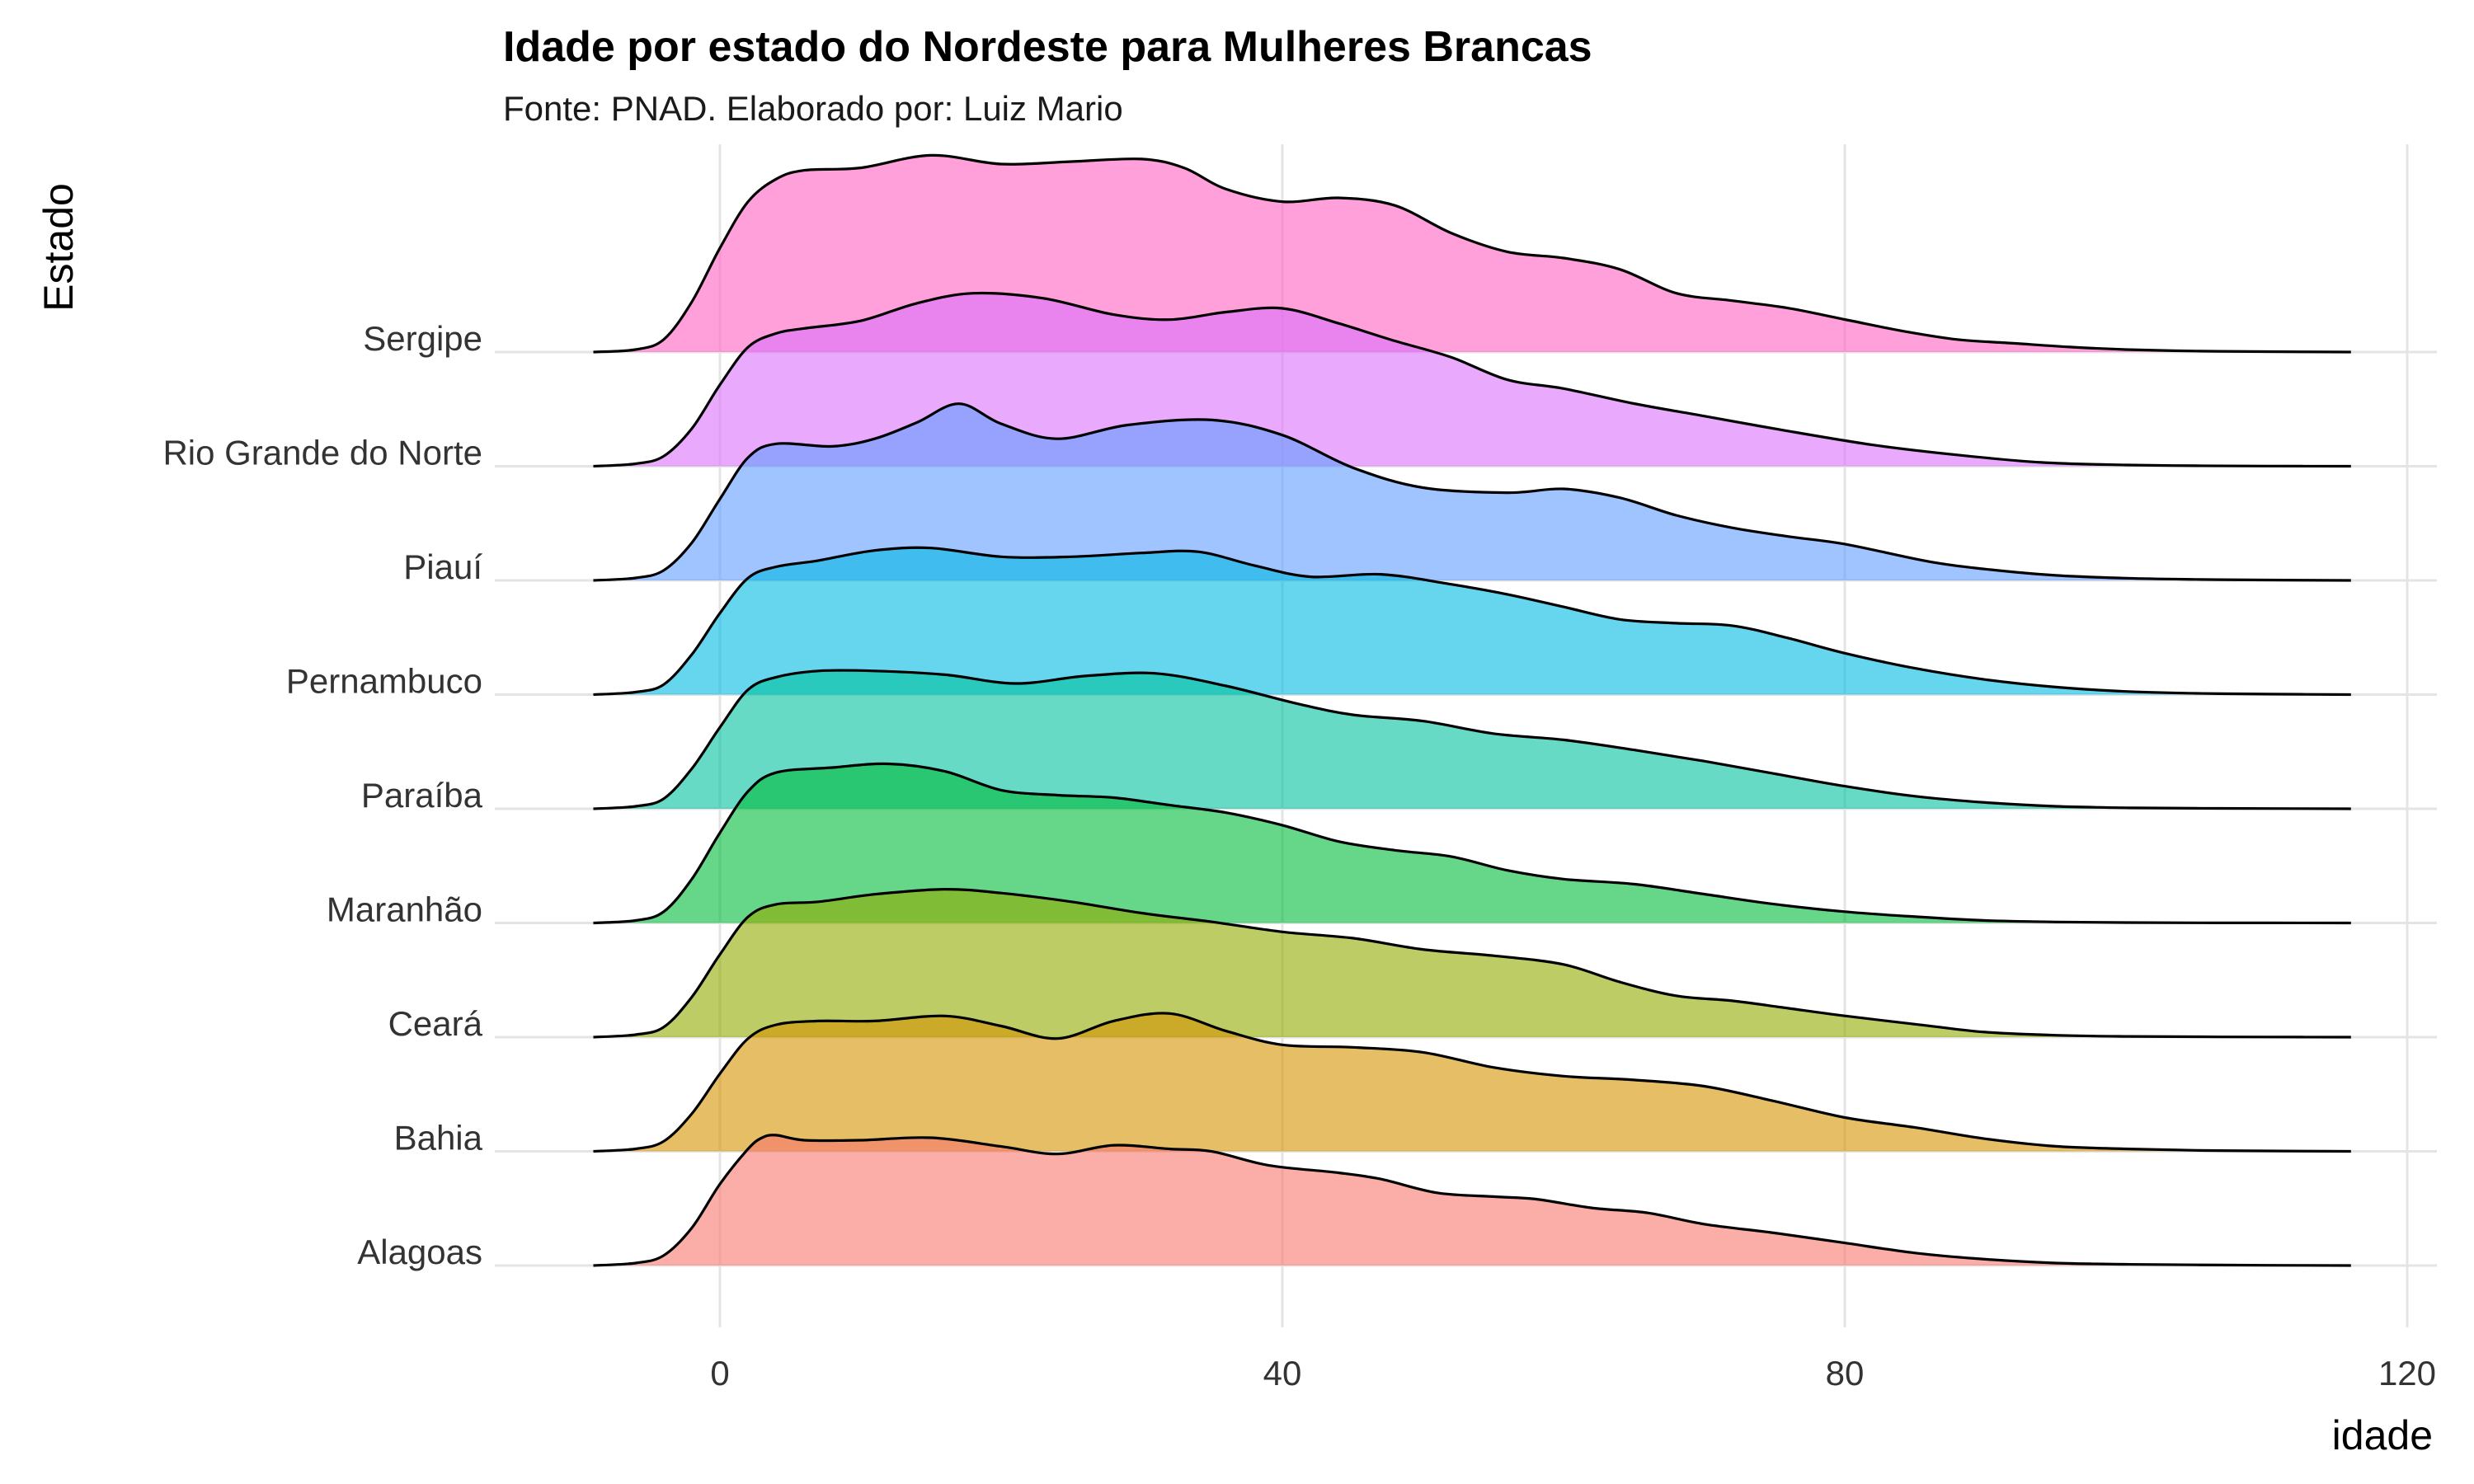  What do you see at coordinates (442, 566) in the screenshot?
I see `y-tick-label-6: Piauí` at bounding box center [442, 566].